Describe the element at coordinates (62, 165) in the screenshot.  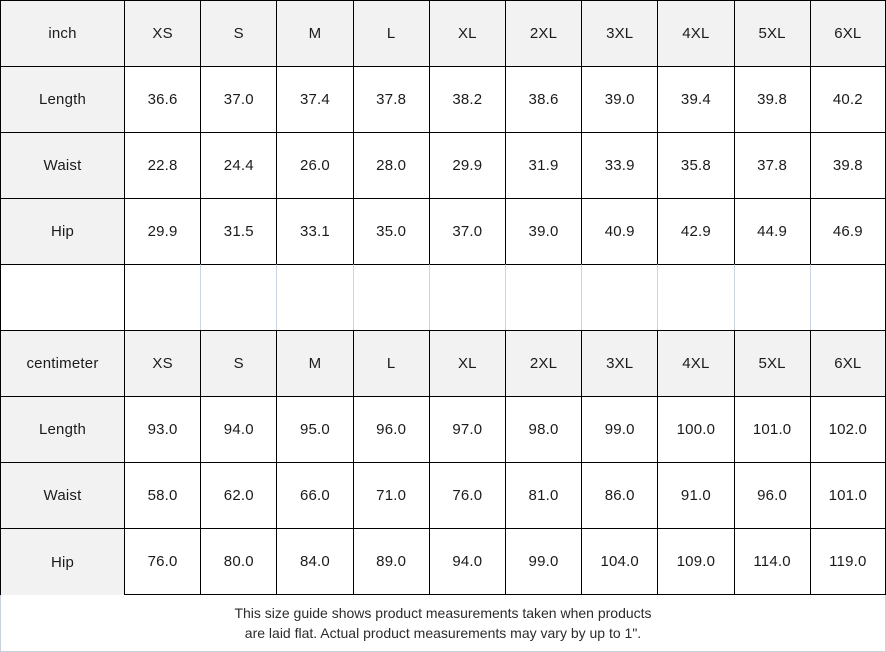
I see `row-label: Waist` at that location.